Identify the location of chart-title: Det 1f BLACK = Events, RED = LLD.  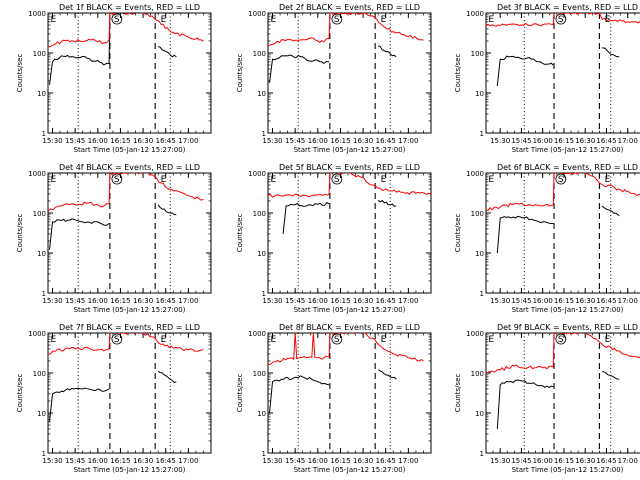
(129, 7).